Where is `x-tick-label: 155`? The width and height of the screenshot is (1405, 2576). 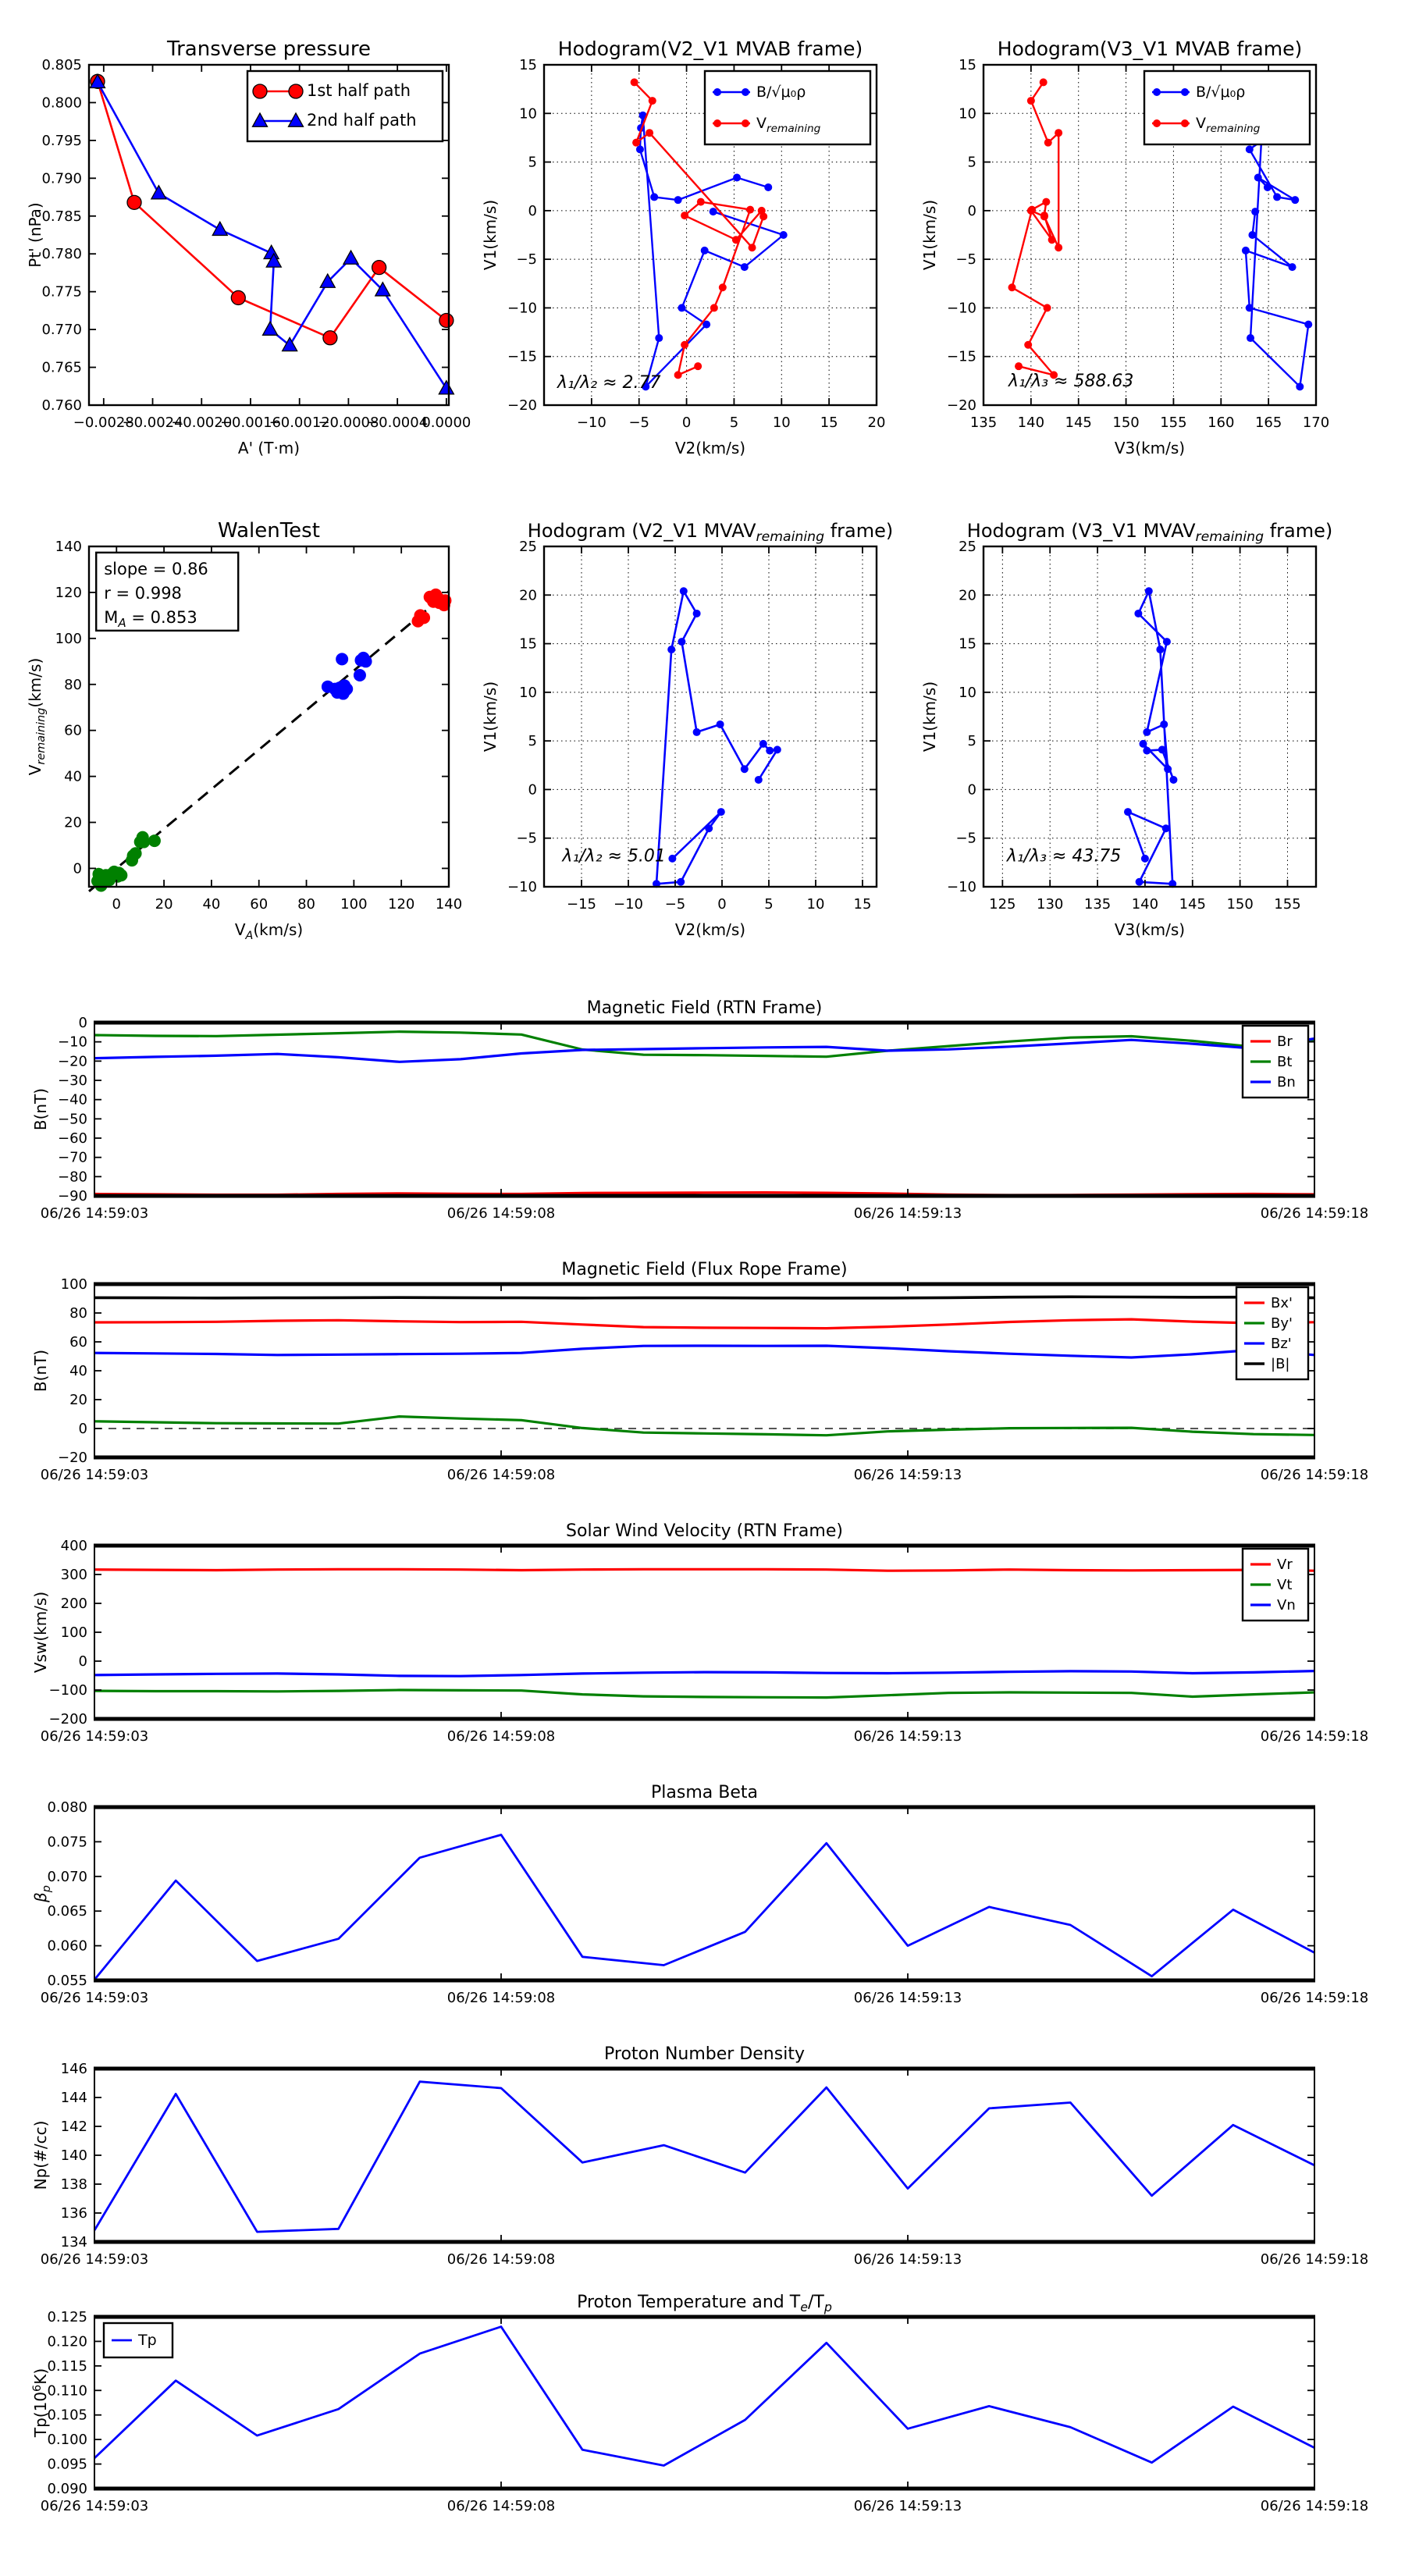 x-tick-label: 155 is located at coordinates (1173, 423).